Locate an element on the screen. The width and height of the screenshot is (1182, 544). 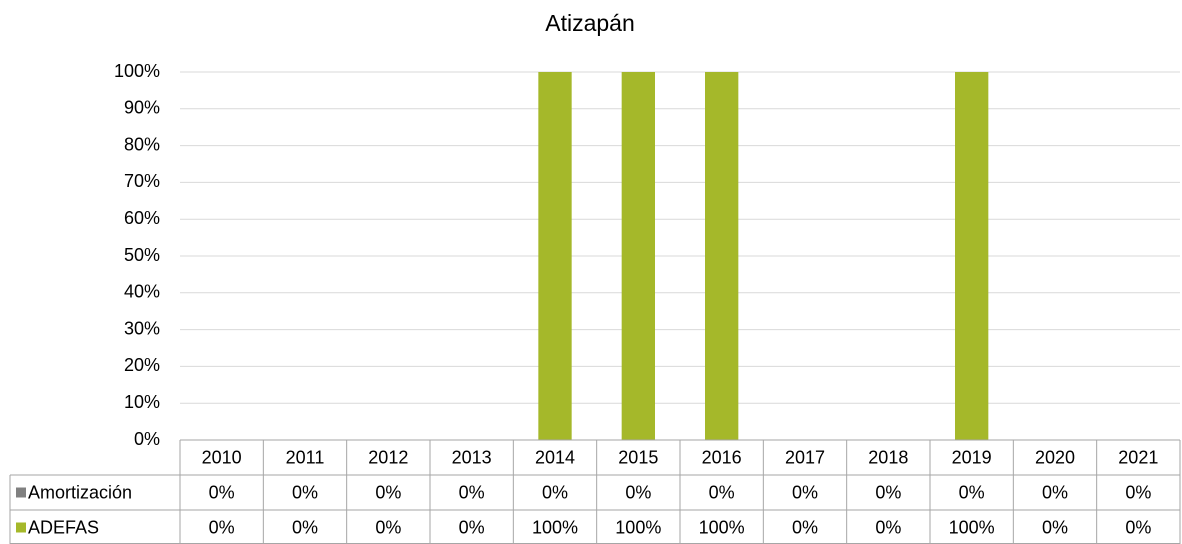
legend-label: ADEFAS is located at coordinates (63, 527).